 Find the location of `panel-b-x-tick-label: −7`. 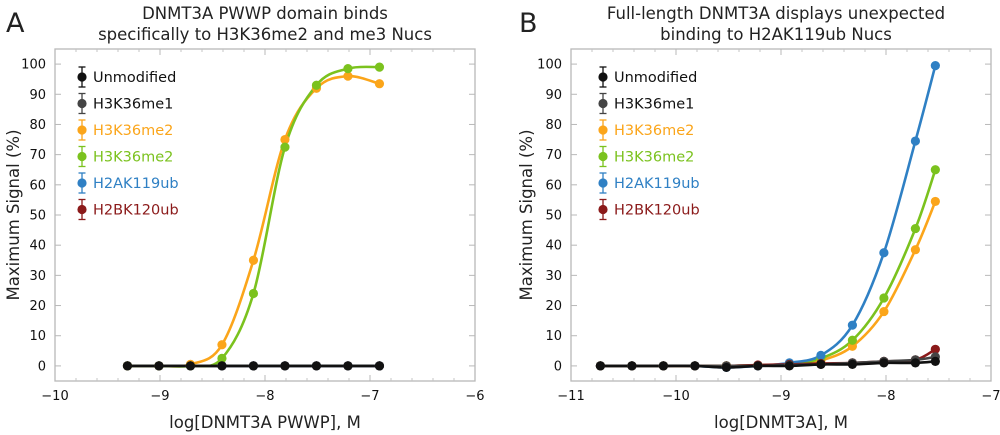

panel-b-x-tick-label: −7 is located at coordinates (990, 396).